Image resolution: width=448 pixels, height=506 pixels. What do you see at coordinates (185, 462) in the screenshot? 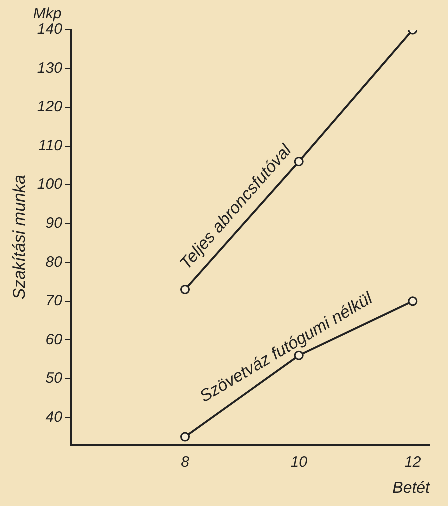
I see `x-tick-label: 8` at bounding box center [185, 462].